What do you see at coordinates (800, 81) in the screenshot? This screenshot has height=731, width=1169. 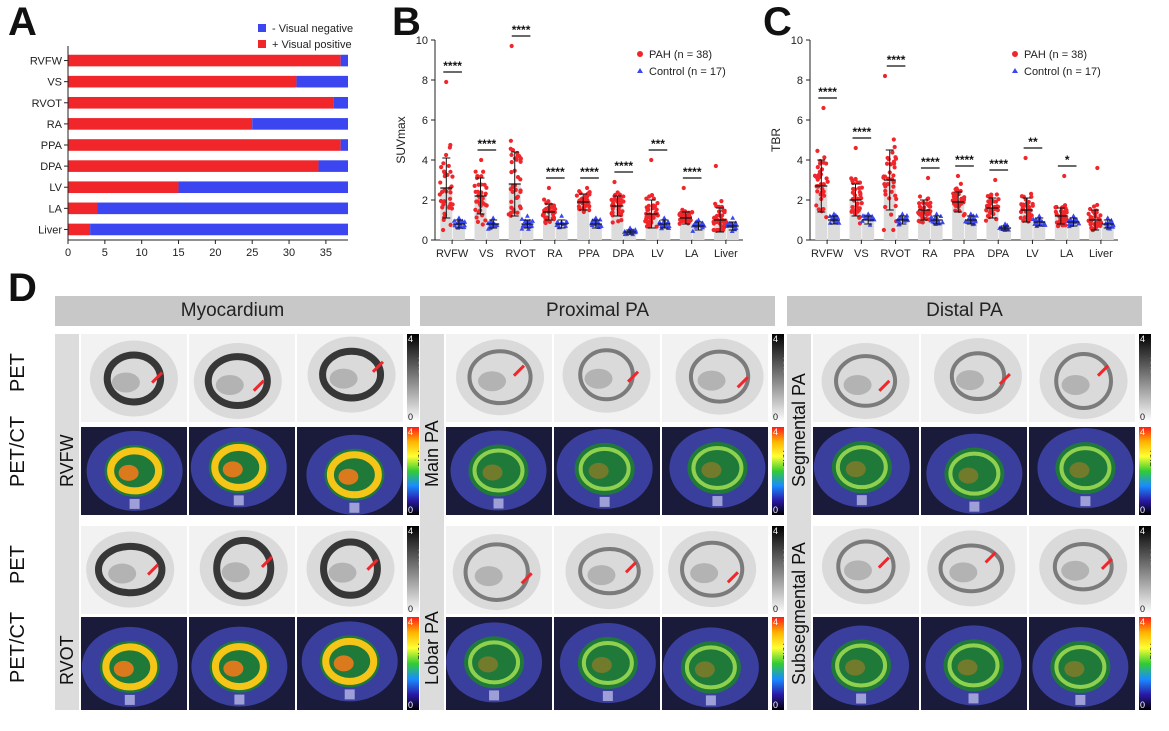 I see `y-tick-label: 8` at bounding box center [800, 81].